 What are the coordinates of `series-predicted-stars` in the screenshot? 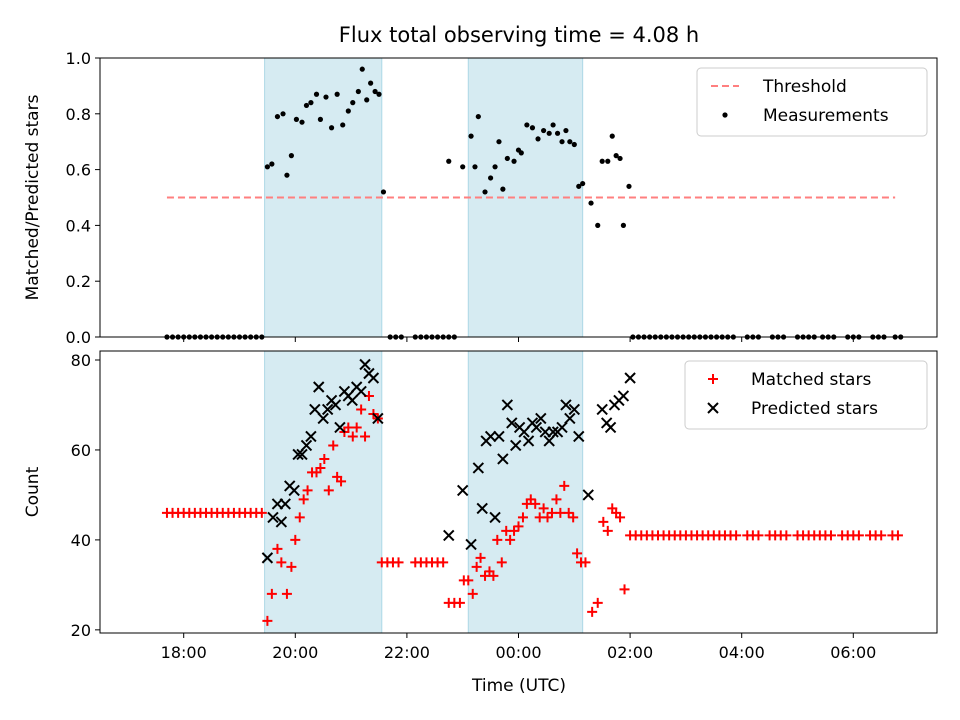 It's located at (448, 461).